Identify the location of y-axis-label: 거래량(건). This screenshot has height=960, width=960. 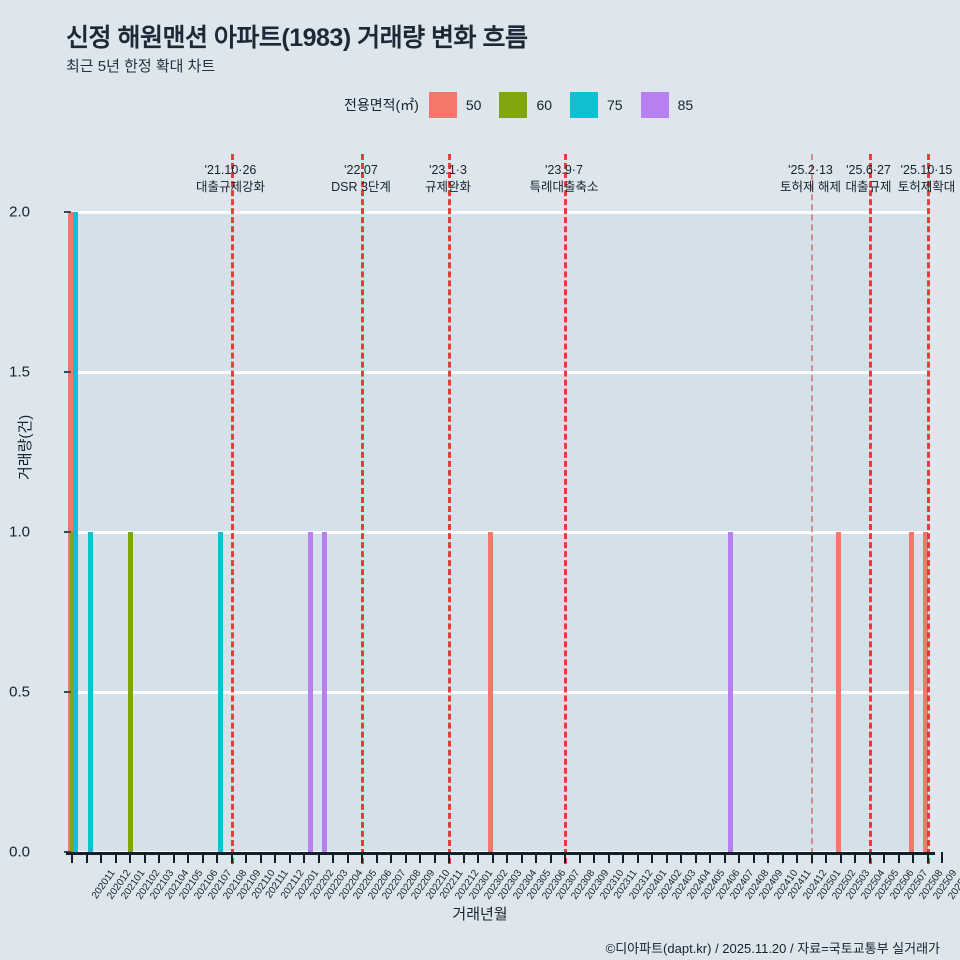
(25, 447).